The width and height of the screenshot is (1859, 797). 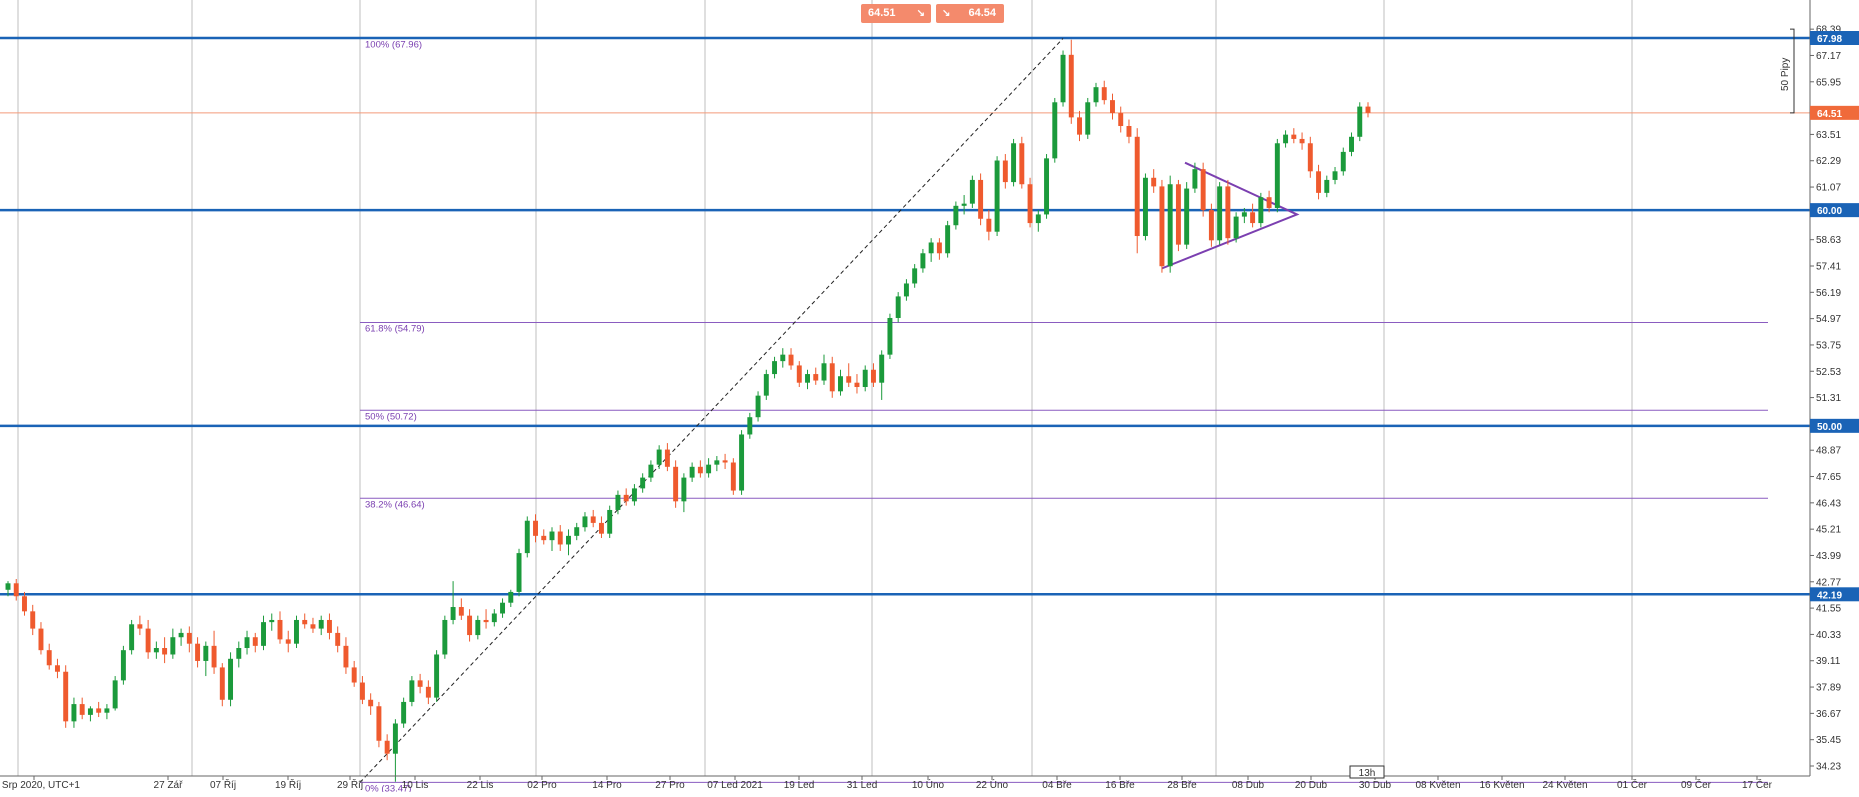 What do you see at coordinates (1367, 772) in the screenshot?
I see `period-box` at bounding box center [1367, 772].